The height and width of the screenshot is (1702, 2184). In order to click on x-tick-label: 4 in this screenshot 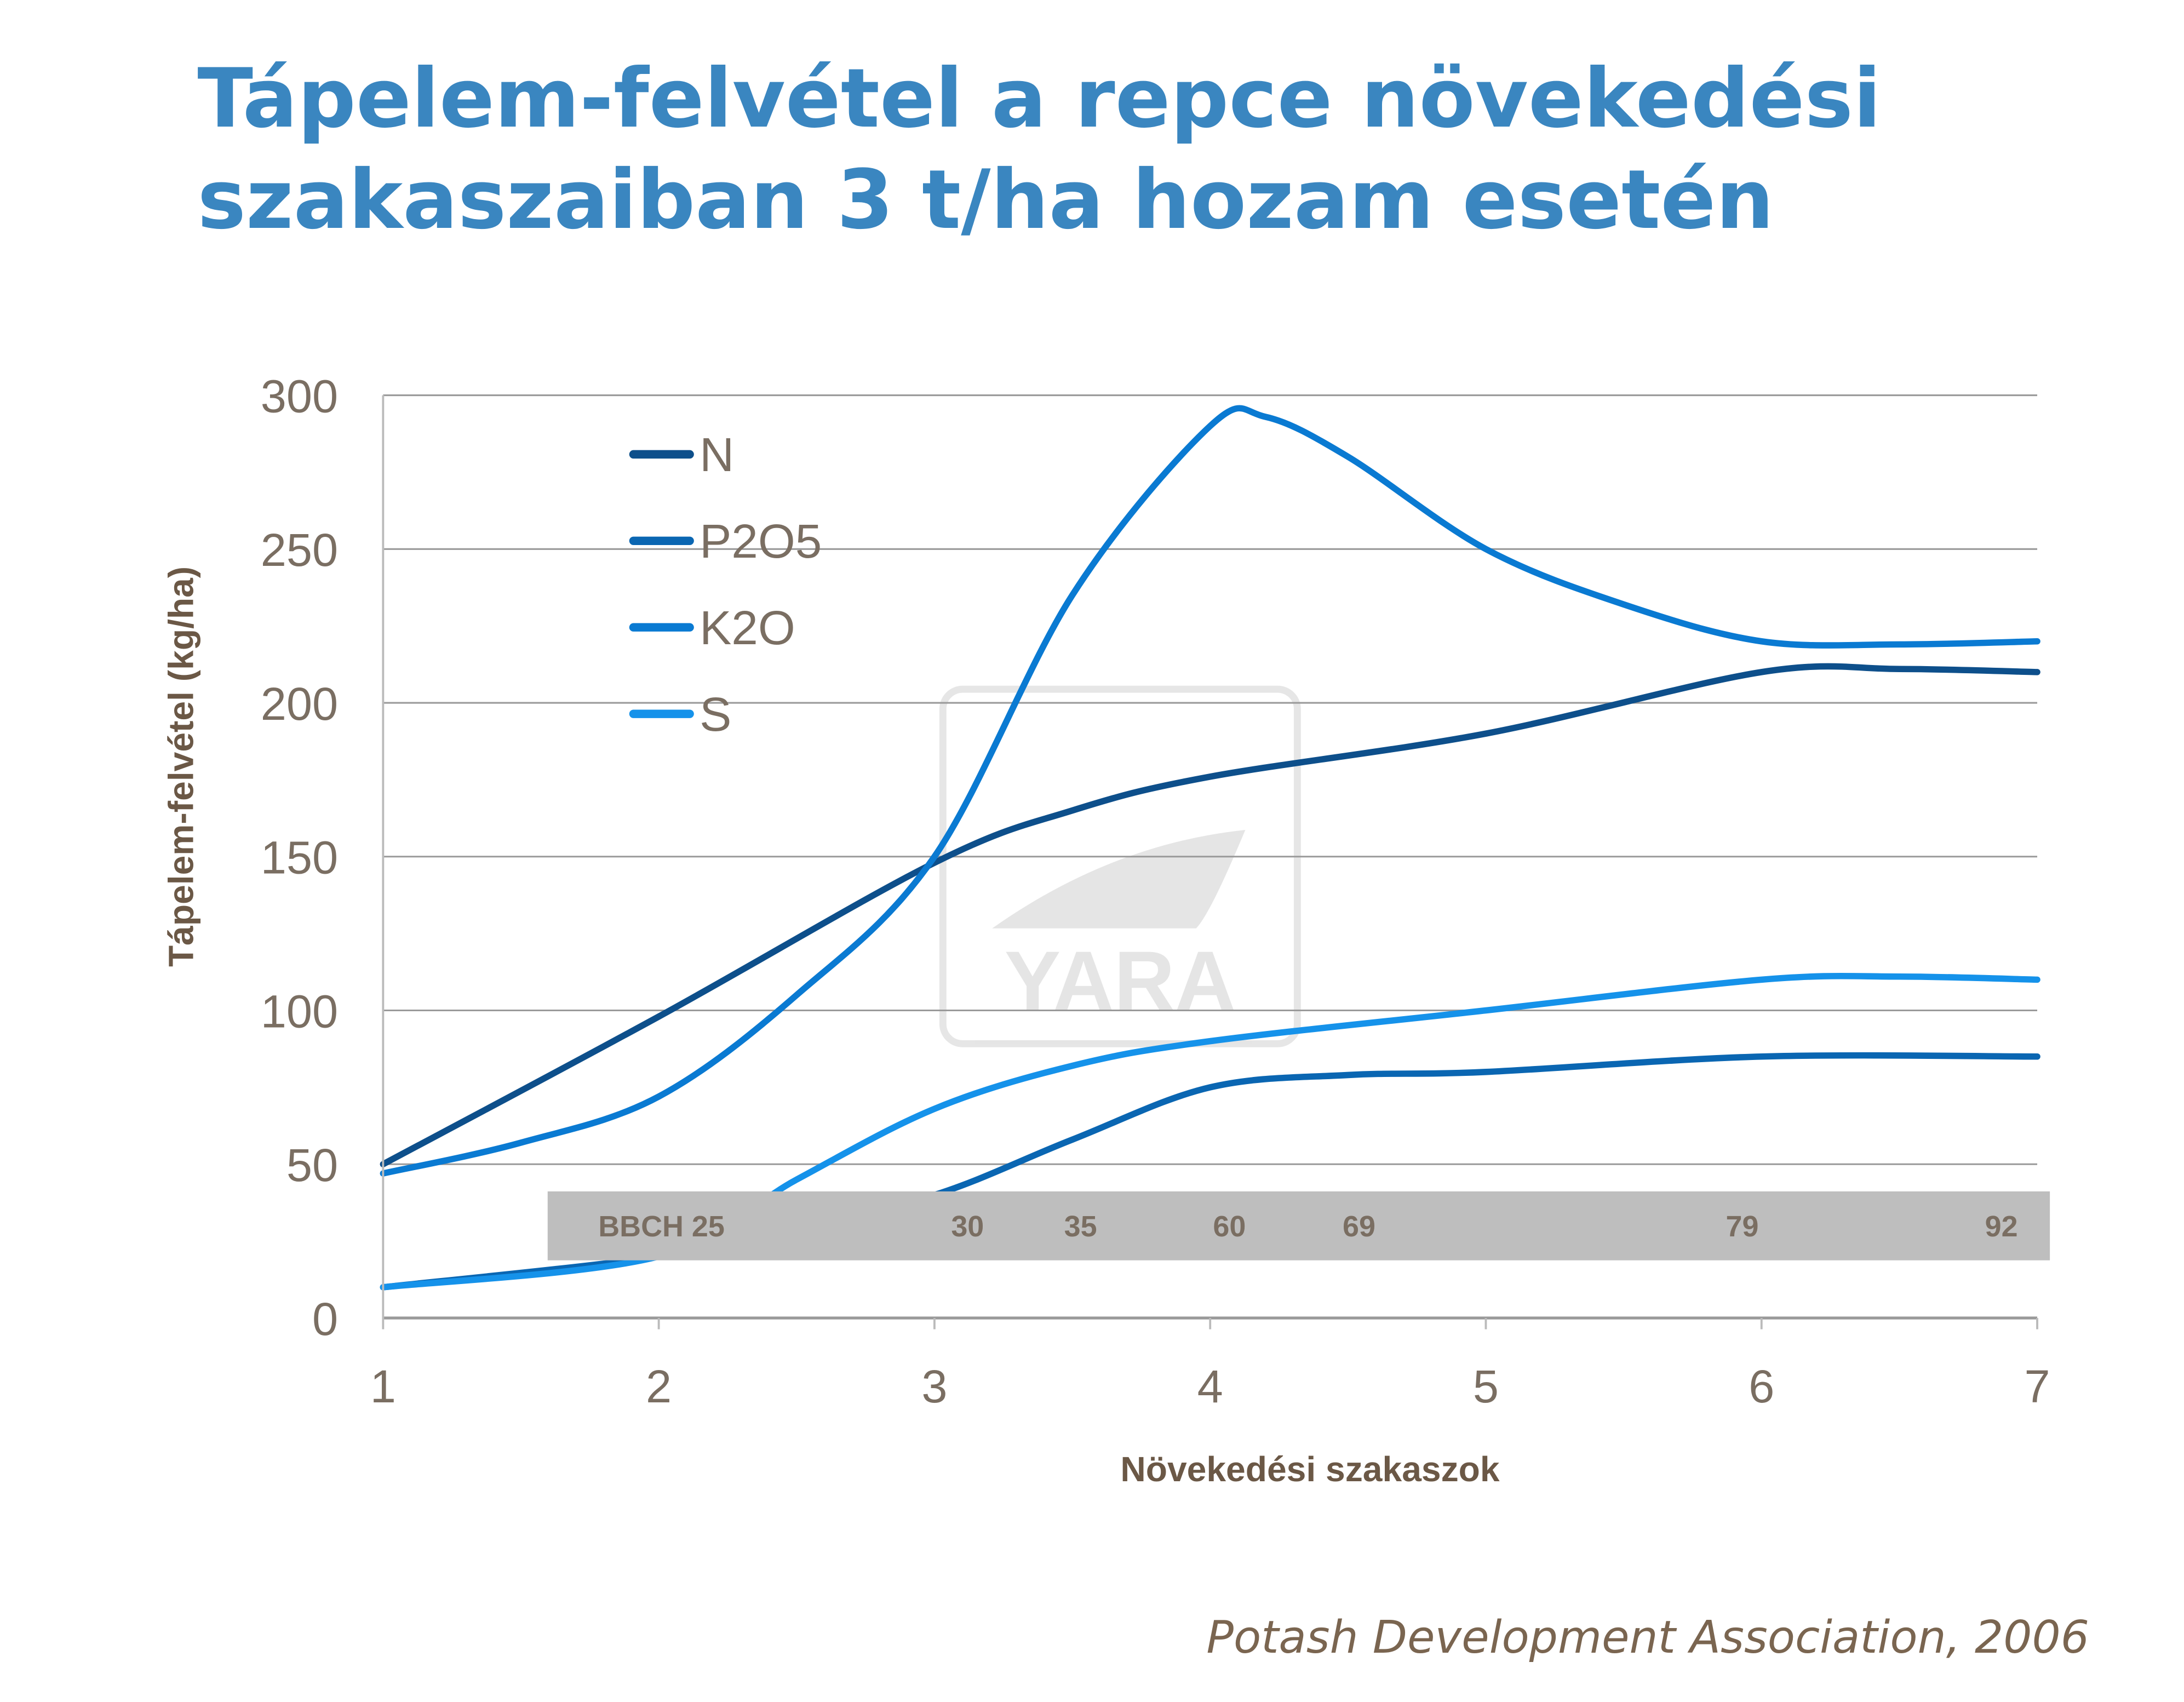, I will do `click(1210, 1386)`.